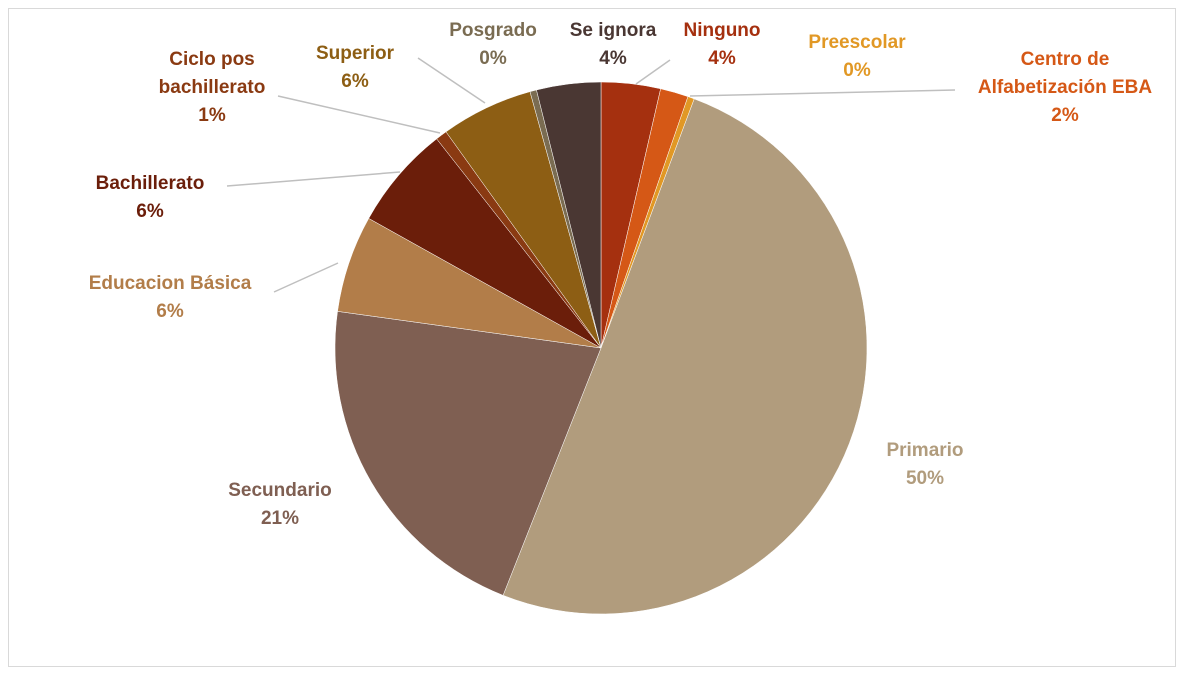 This screenshot has width=1186, height=677. What do you see at coordinates (280, 518) in the screenshot?
I see `value-label: 21%` at bounding box center [280, 518].